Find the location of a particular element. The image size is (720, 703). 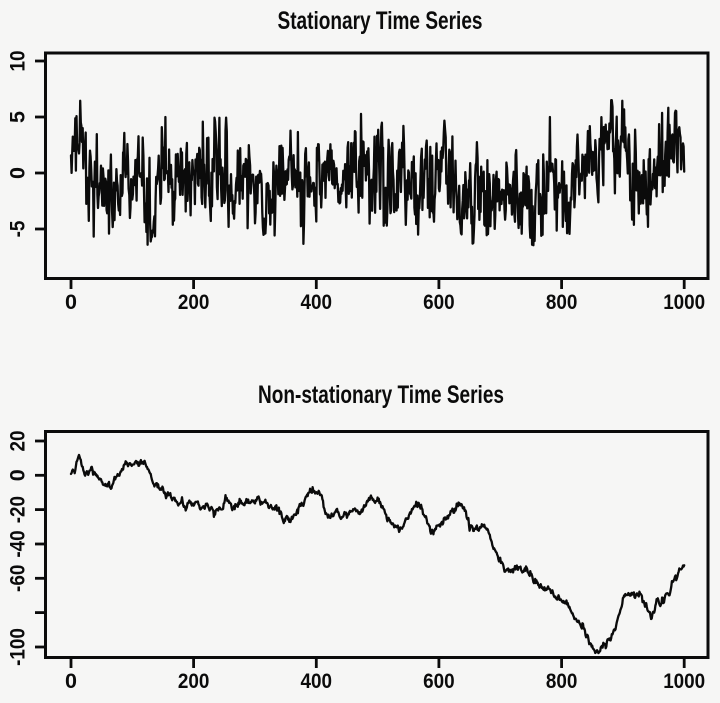

svg-text: 5 is located at coordinates (18, 117).